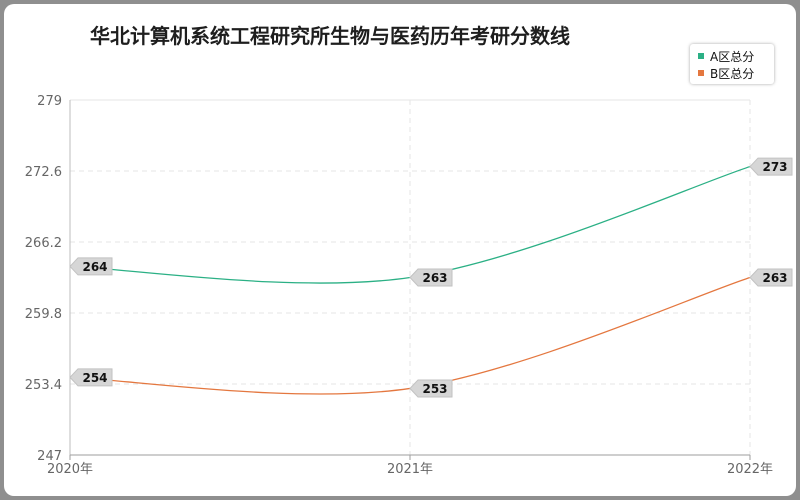  Describe the element at coordinates (434, 389) in the screenshot. I see `data-label: 253` at that location.